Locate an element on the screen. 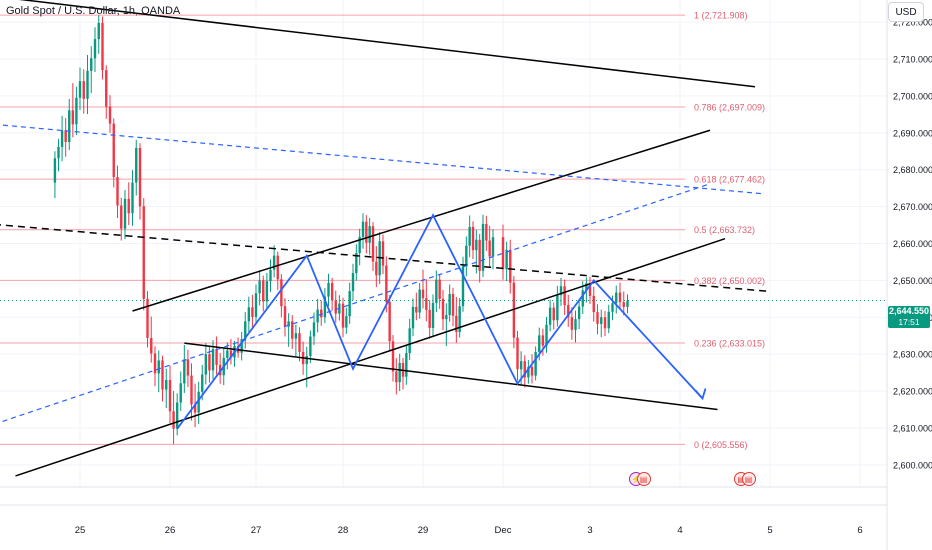 The height and width of the screenshot is (550, 932). time-axis-label: 26 is located at coordinates (170, 530).